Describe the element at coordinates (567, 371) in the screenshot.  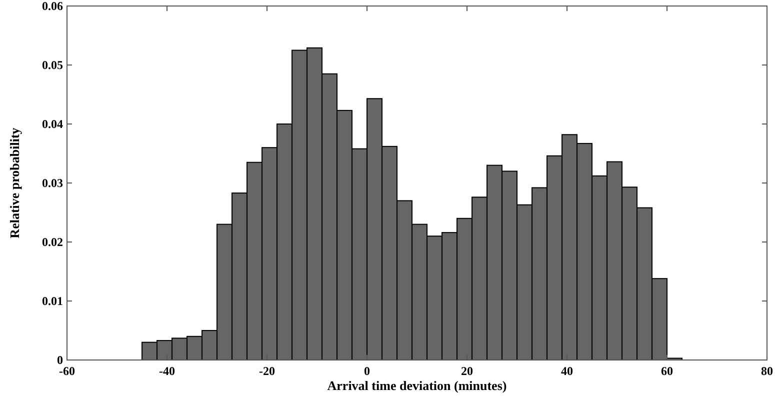
I see `x-tick-label: 40` at that location.